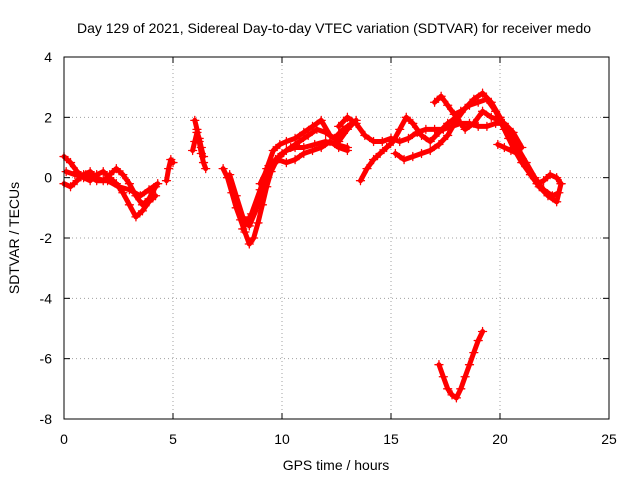 The image size is (640, 480). I want to click on y-tick-label: -6, so click(46, 359).